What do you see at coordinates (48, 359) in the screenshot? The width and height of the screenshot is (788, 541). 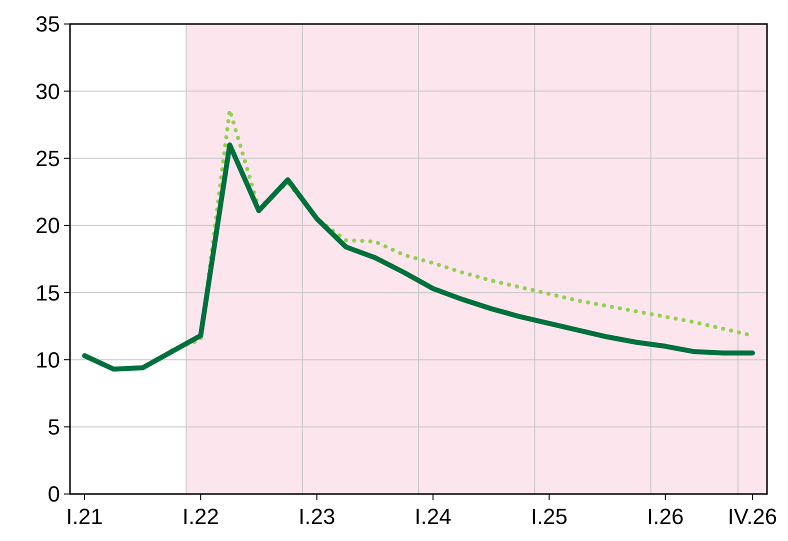 I see `y-tick-label: 10` at bounding box center [48, 359].